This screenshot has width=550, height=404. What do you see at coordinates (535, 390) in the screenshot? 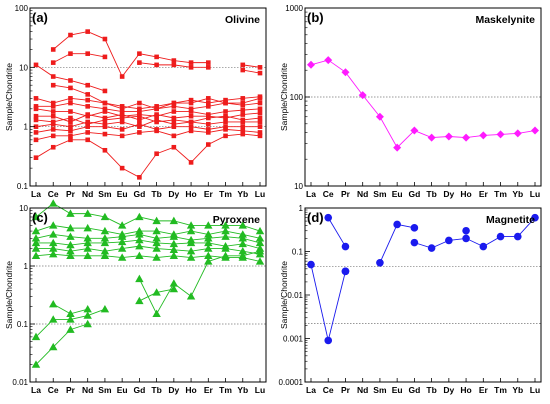
I see `x-tick-label: Lu` at bounding box center [535, 390].